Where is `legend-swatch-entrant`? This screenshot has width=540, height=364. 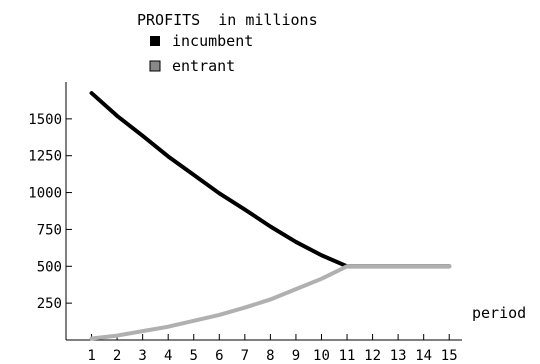
legend-swatch-entrant is located at coordinates (155, 66).